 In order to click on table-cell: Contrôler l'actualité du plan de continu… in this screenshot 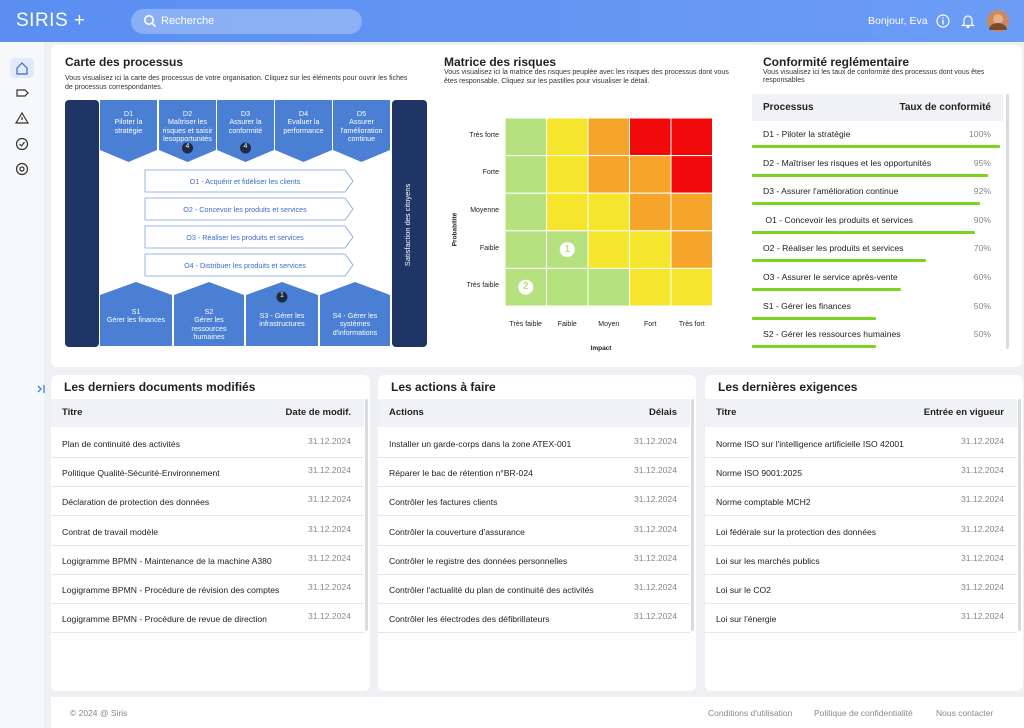, I will do `click(491, 590)`.